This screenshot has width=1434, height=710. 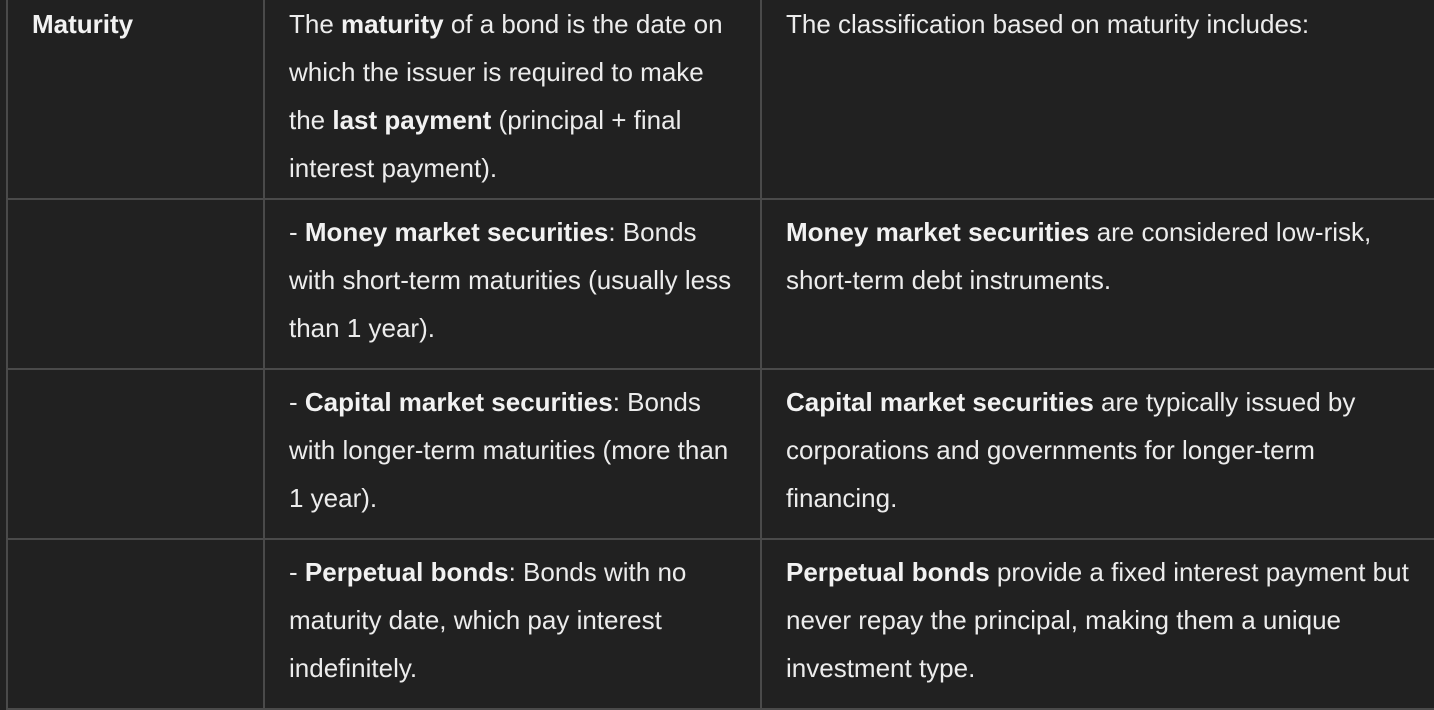 What do you see at coordinates (83, 24) in the screenshot?
I see `row-label: Maturity` at bounding box center [83, 24].